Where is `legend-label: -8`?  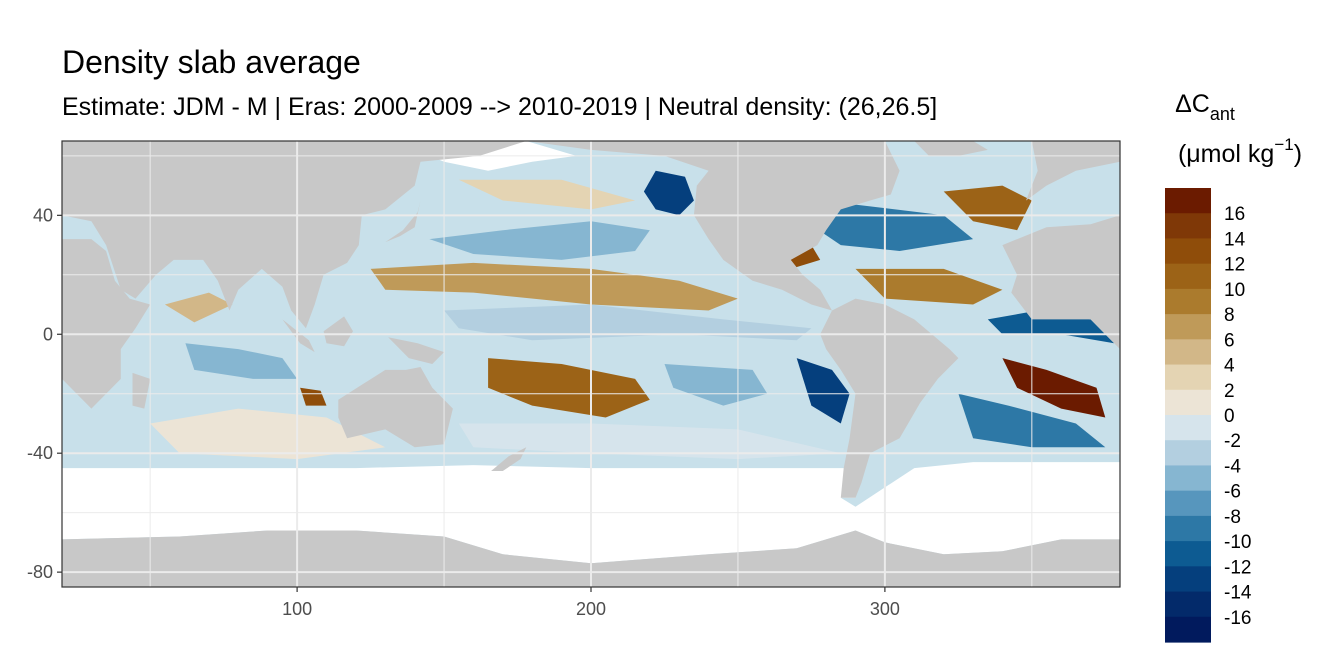 legend-label: -8 is located at coordinates (1232, 517).